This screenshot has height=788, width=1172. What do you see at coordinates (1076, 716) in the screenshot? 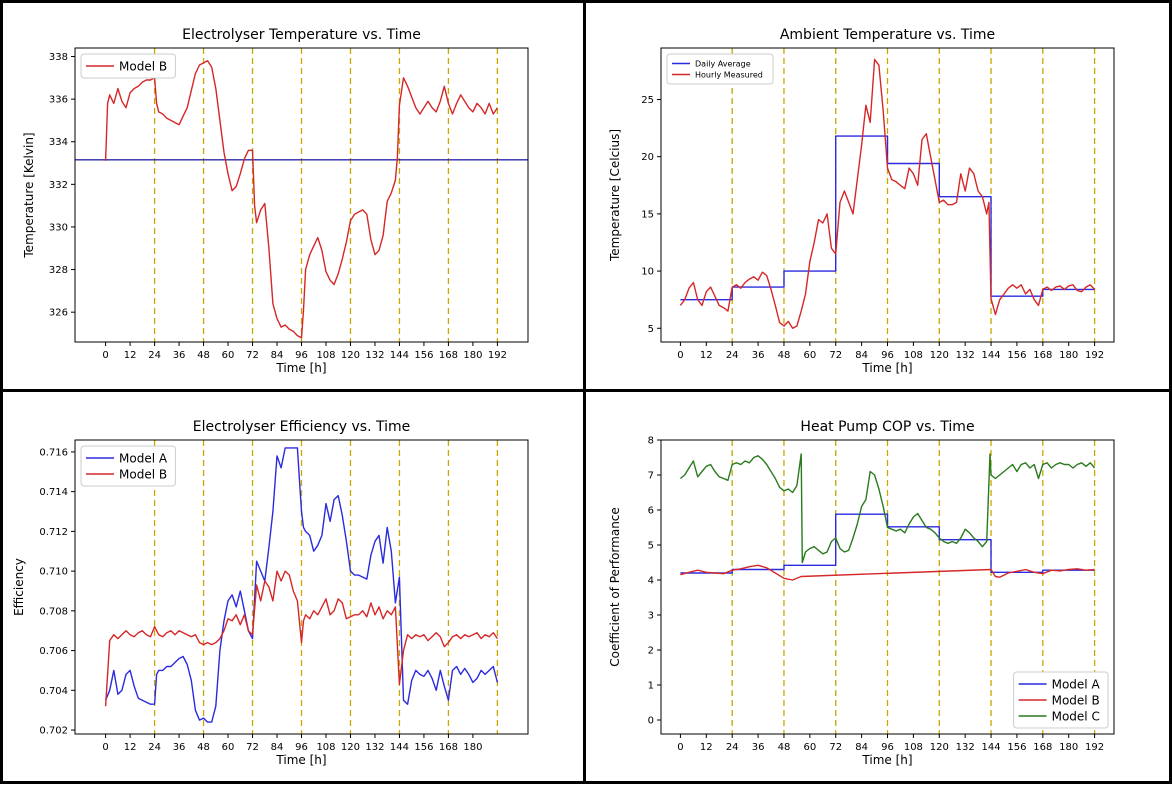
I see `legend-label: Model C` at bounding box center [1076, 716].